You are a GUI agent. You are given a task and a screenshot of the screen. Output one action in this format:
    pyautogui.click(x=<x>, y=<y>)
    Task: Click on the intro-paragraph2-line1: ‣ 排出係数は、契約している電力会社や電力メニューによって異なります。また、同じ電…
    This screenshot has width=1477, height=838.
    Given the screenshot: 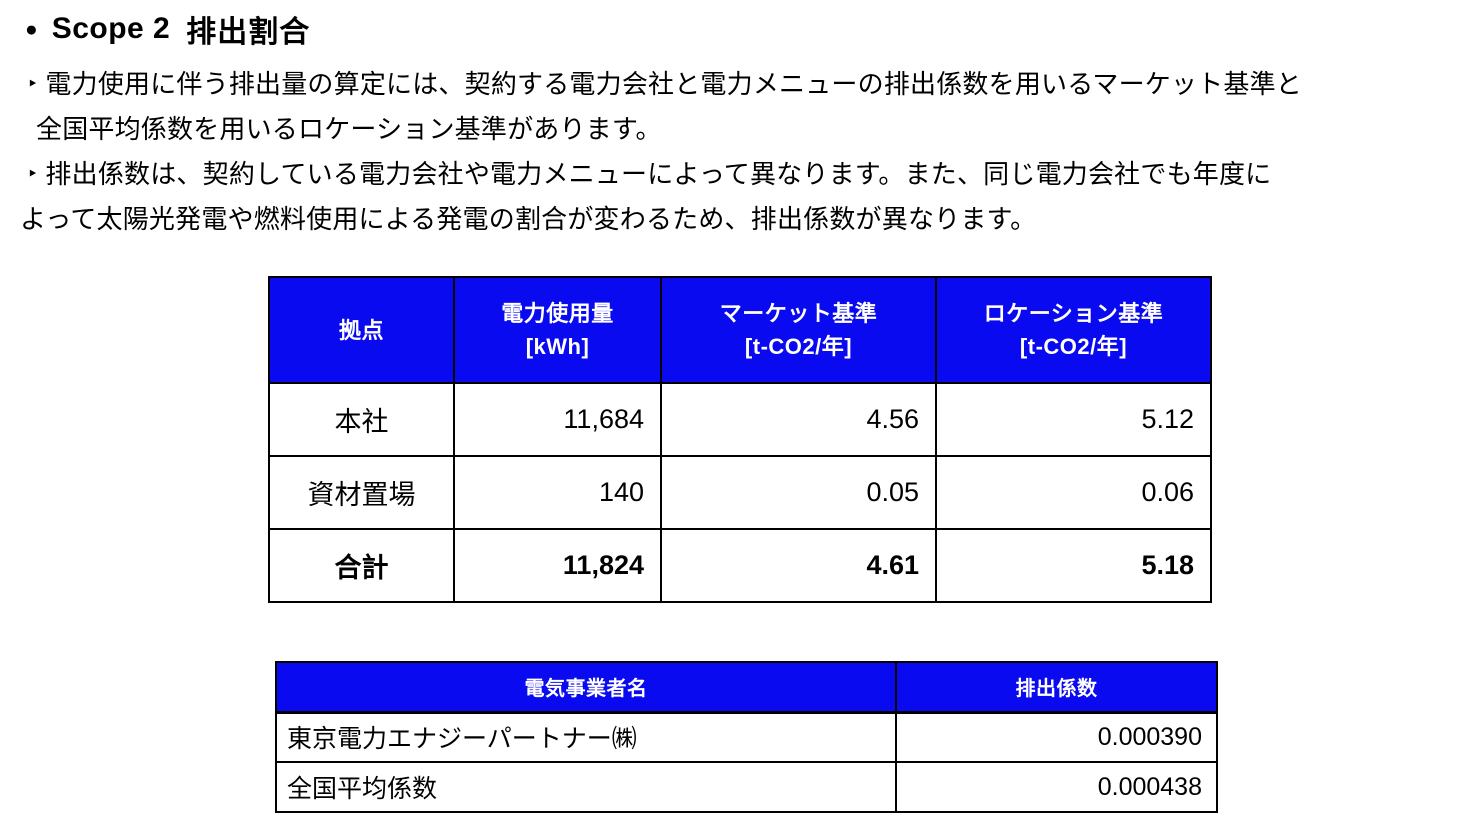 What is the action you would take?
    pyautogui.click(x=649, y=172)
    